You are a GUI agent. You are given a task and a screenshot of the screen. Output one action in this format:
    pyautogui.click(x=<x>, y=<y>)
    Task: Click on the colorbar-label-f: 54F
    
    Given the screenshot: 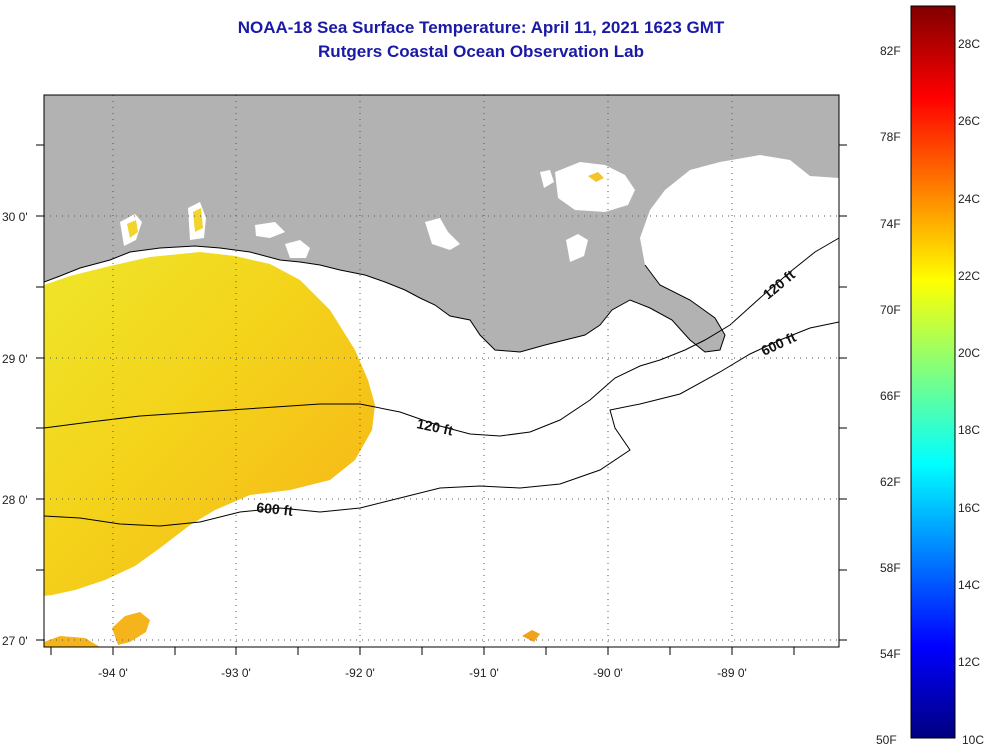 What is the action you would take?
    pyautogui.click(x=890, y=654)
    